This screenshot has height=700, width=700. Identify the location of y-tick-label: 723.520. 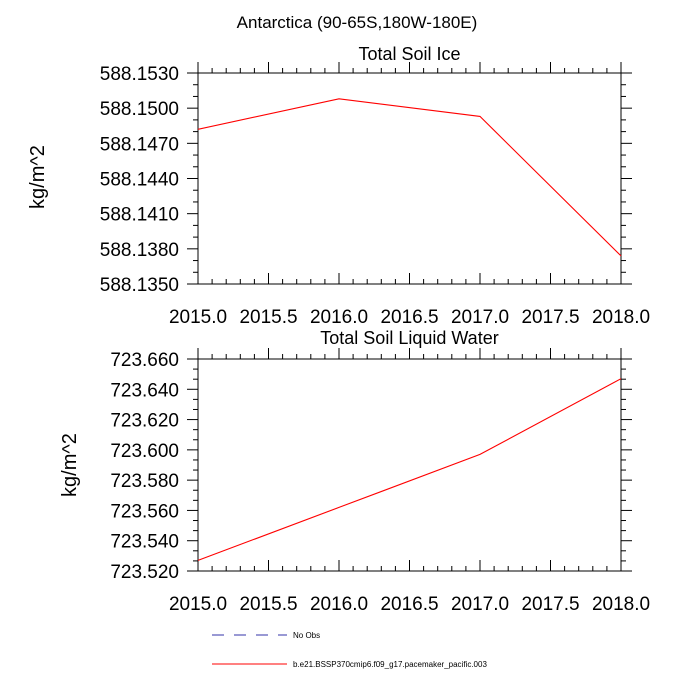
(144, 572).